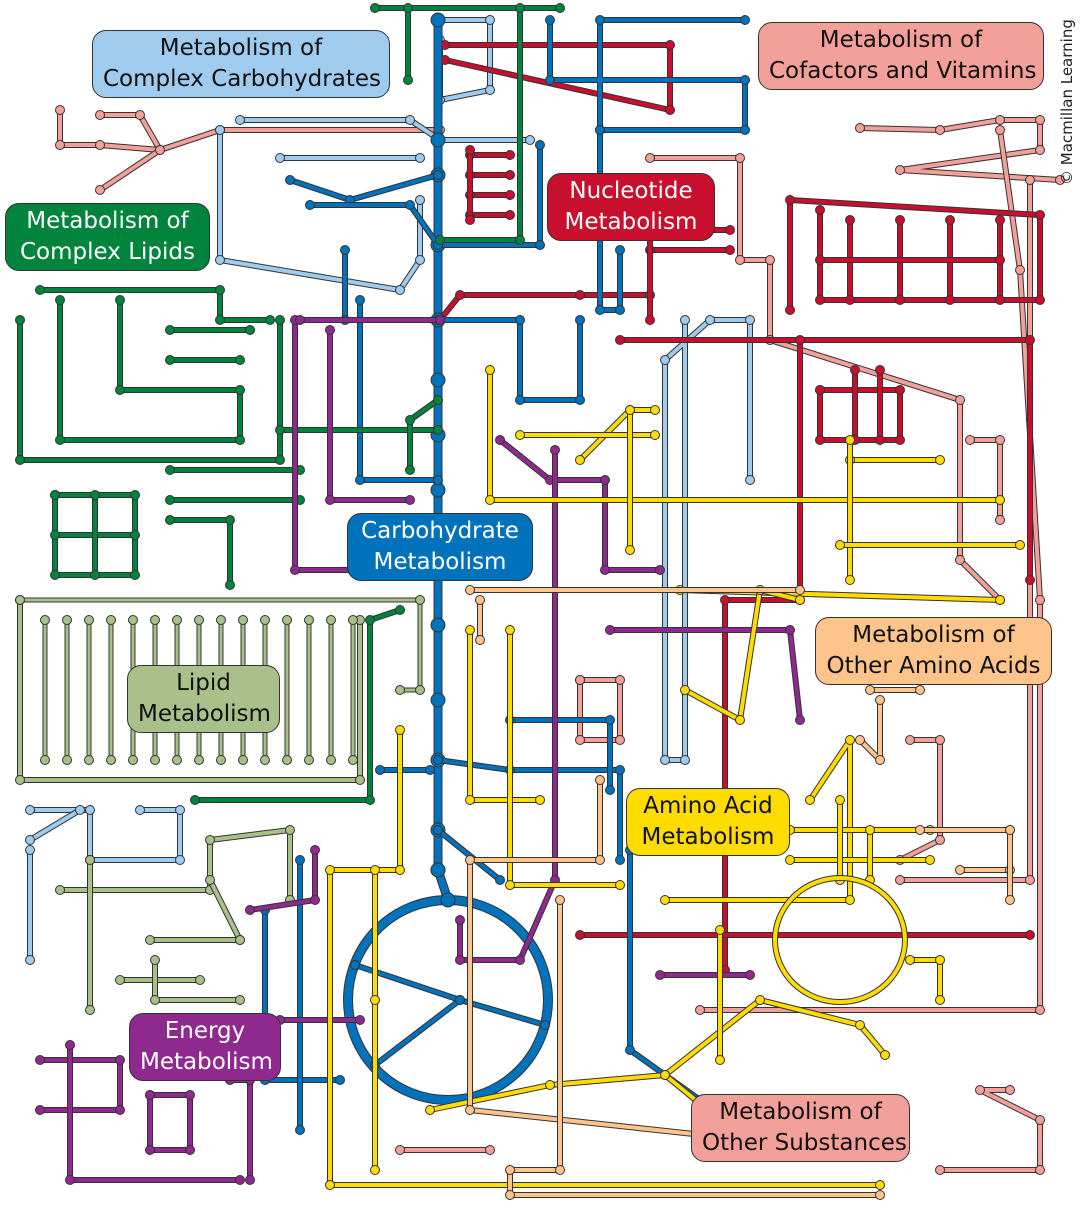  What do you see at coordinates (915, 254) in the screenshot?
I see `pathway-line-nucleotide` at bounding box center [915, 254].